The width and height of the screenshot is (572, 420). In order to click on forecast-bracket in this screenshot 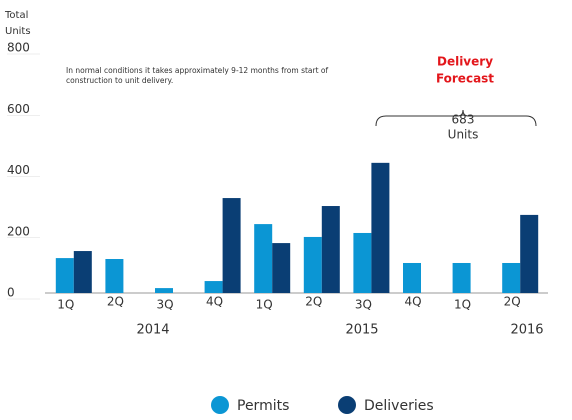, I will do `click(456, 118)`.